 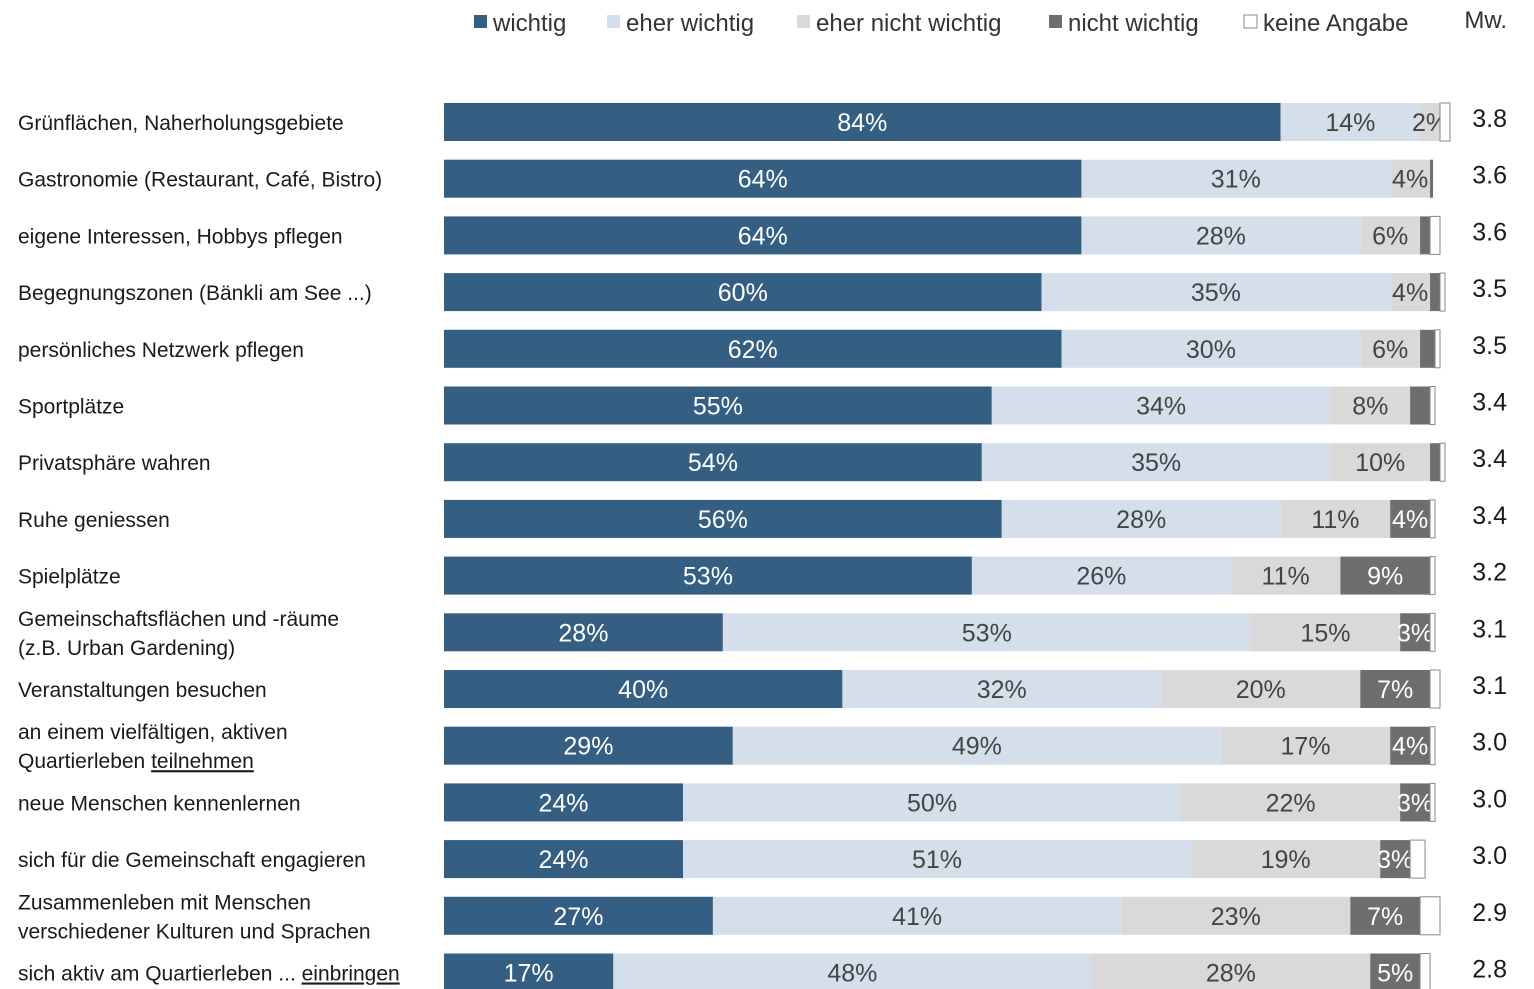 I want to click on legend-label-4: keine Angabe, so click(x=1335, y=23).